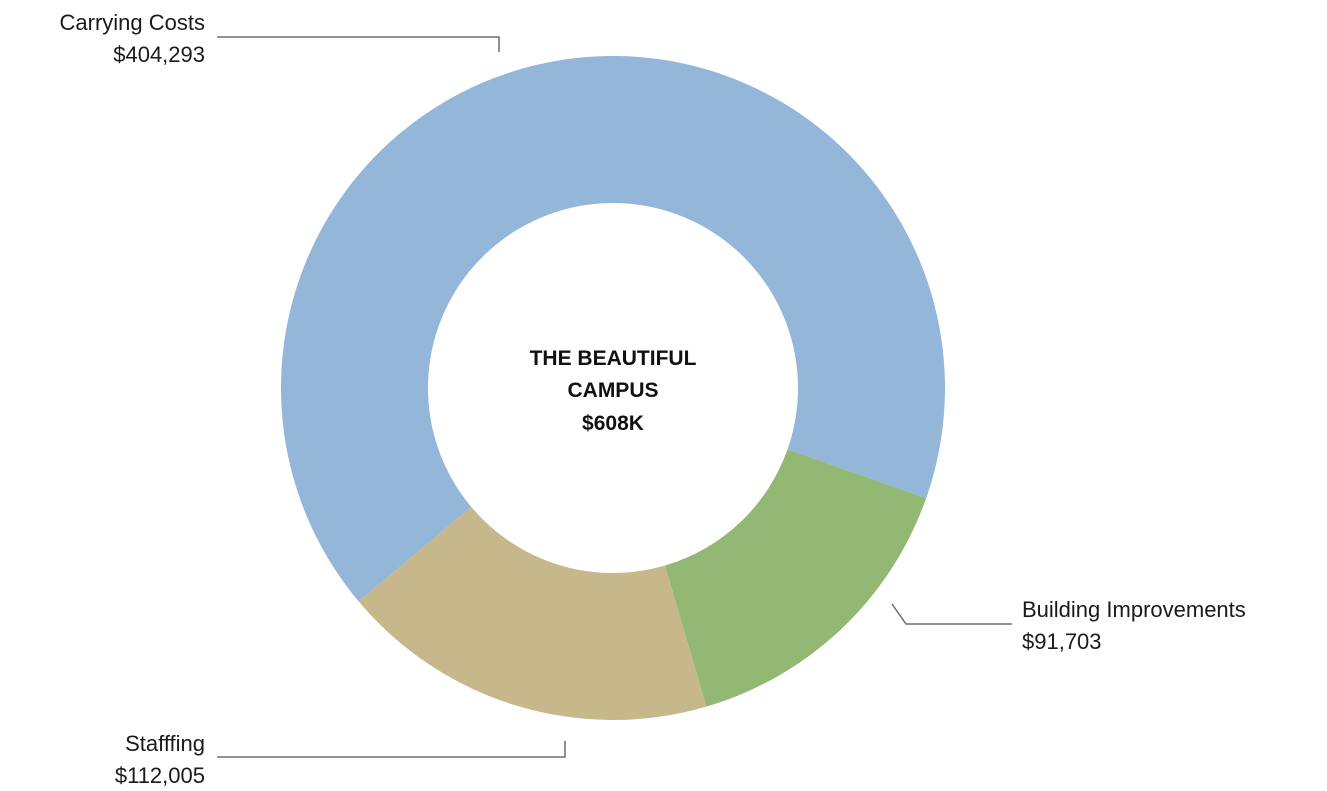  What do you see at coordinates (358, 44) in the screenshot?
I see `leader-line-carrying-costs` at bounding box center [358, 44].